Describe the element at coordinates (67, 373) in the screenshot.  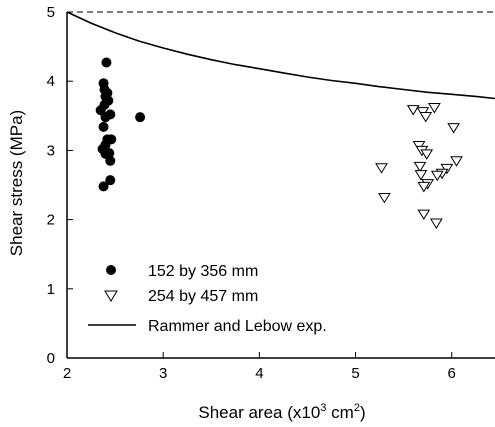
I see `x-tick-label: 2` at that location.